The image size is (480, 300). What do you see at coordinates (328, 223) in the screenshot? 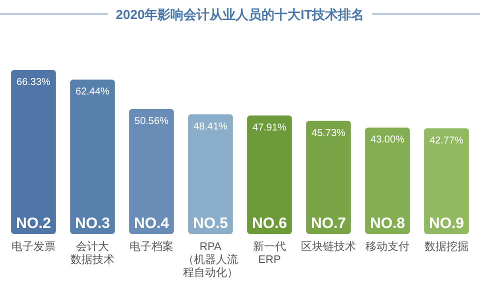
I see `annotation: NO.7` at bounding box center [328, 223].